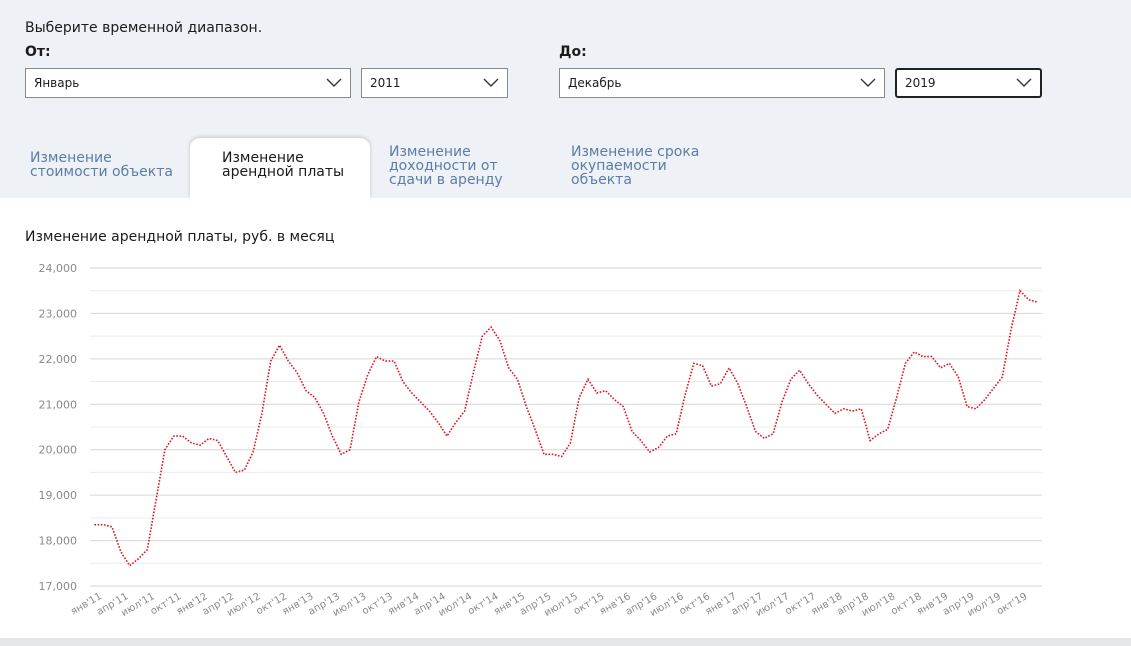 This screenshot has width=1131, height=646. What do you see at coordinates (968, 83) in the screenshot?
I see `to-year-select: 2019` at bounding box center [968, 83].